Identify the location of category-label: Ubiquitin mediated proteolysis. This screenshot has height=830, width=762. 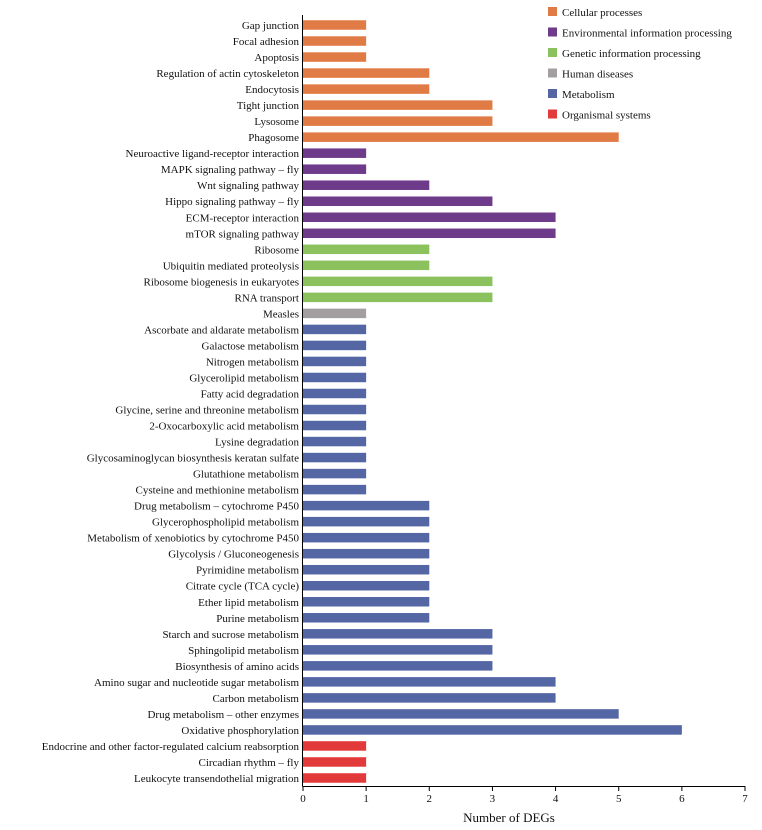
(231, 266).